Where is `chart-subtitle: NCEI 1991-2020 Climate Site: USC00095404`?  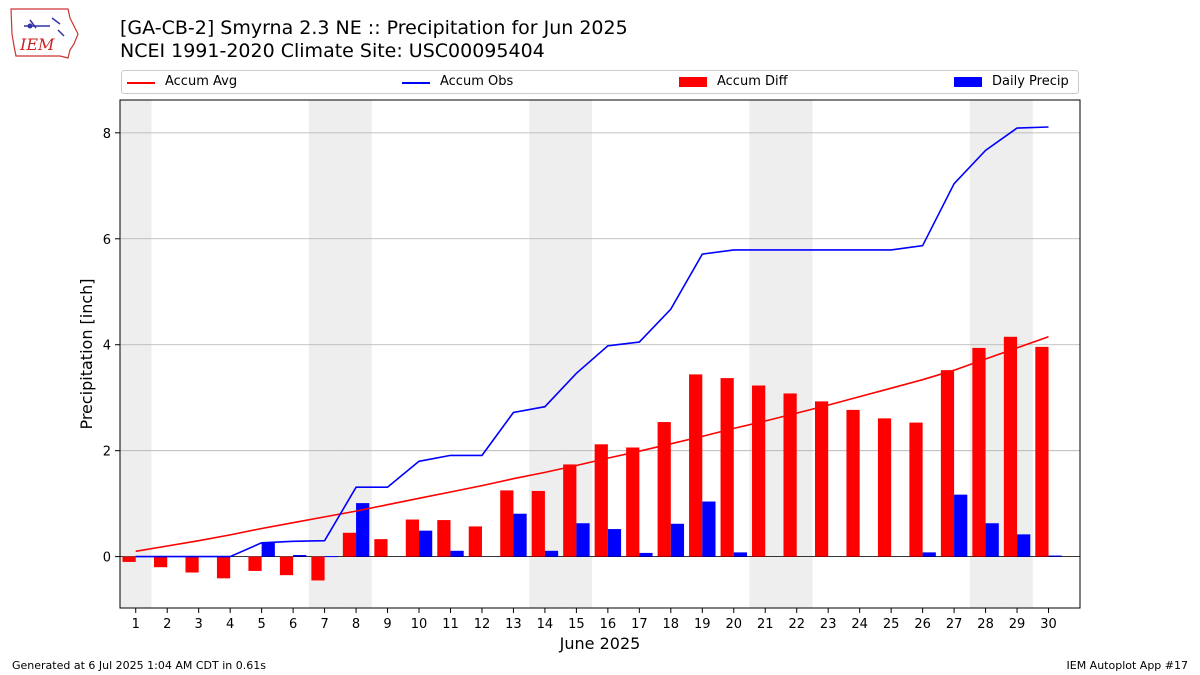 chart-subtitle: NCEI 1991-2020 Climate Site: USC00095404 is located at coordinates (332, 51).